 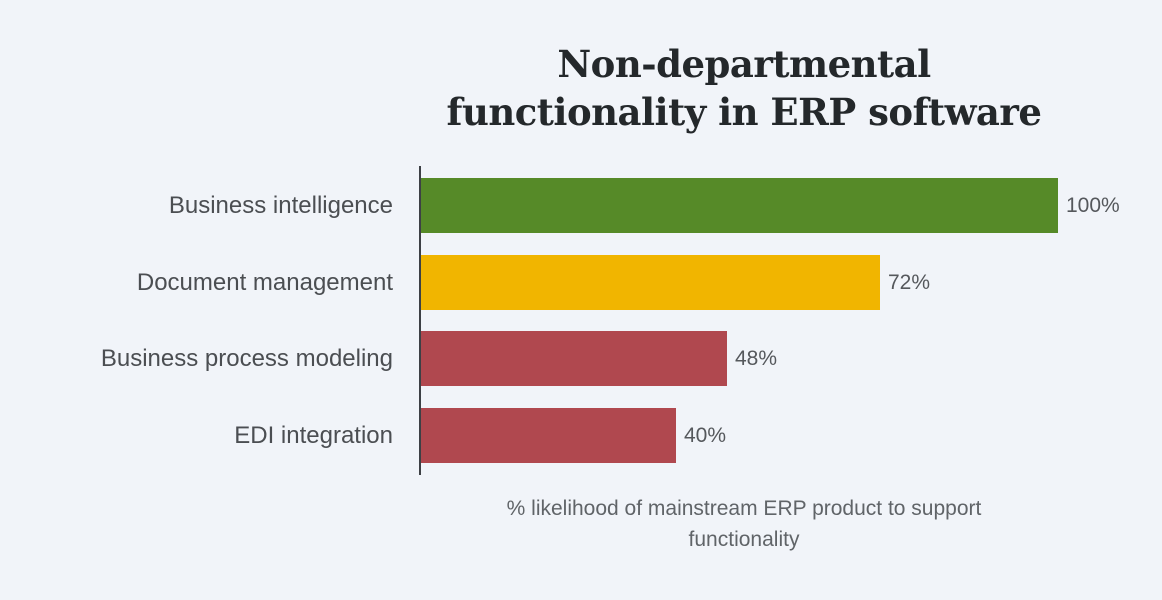 What do you see at coordinates (313, 435) in the screenshot?
I see `category-label: EDI integration` at bounding box center [313, 435].